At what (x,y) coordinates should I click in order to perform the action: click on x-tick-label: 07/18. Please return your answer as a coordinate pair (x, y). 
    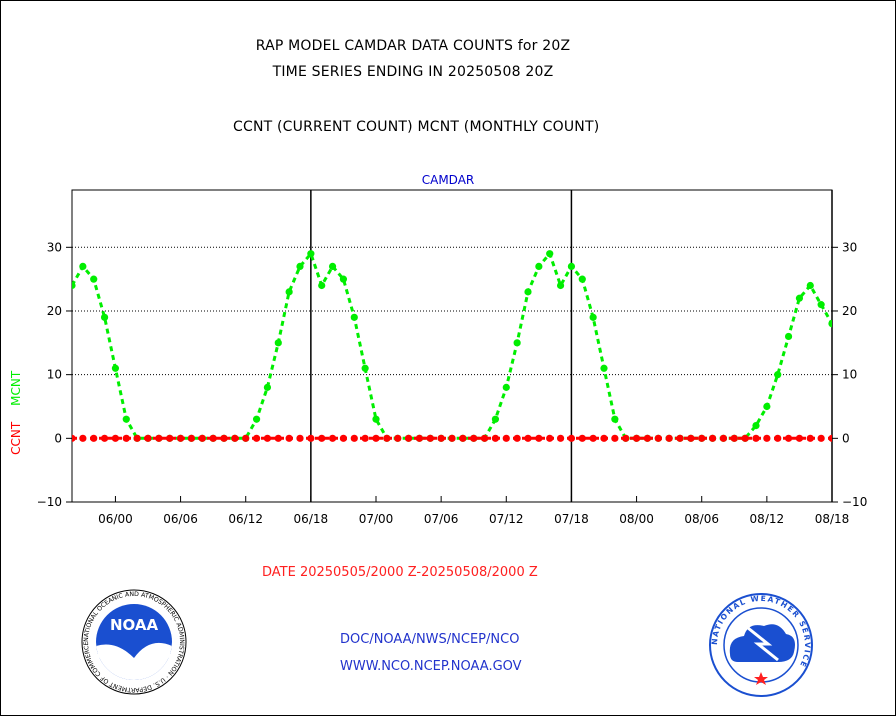
    Looking at the image, I should click on (571, 519).